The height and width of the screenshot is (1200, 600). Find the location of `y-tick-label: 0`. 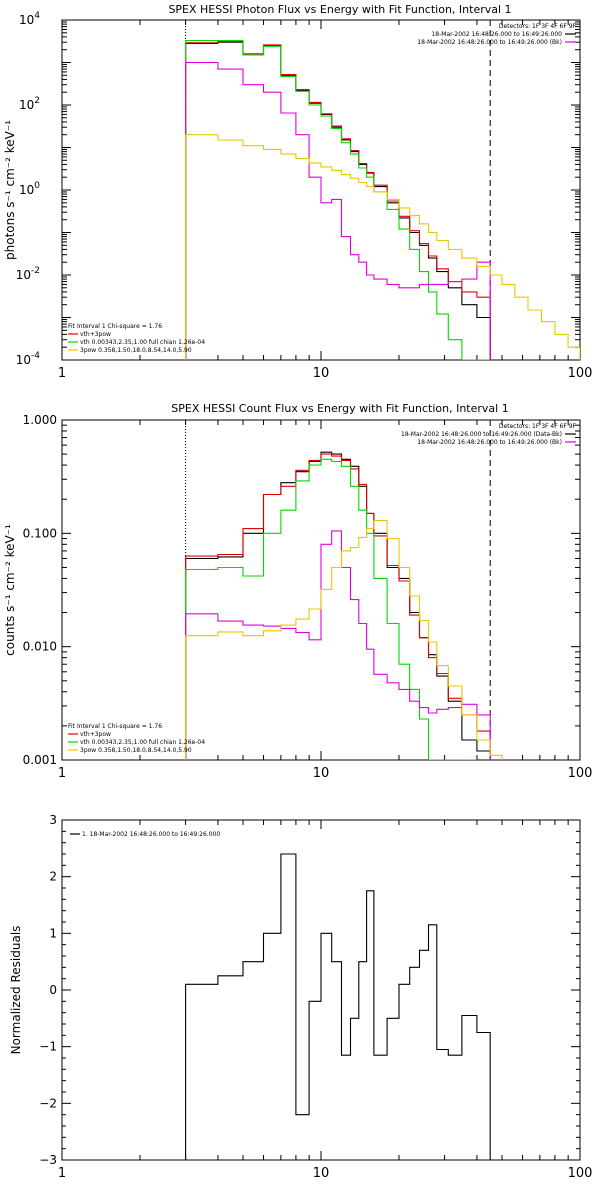

y-tick-label: 0 is located at coordinates (53, 990).